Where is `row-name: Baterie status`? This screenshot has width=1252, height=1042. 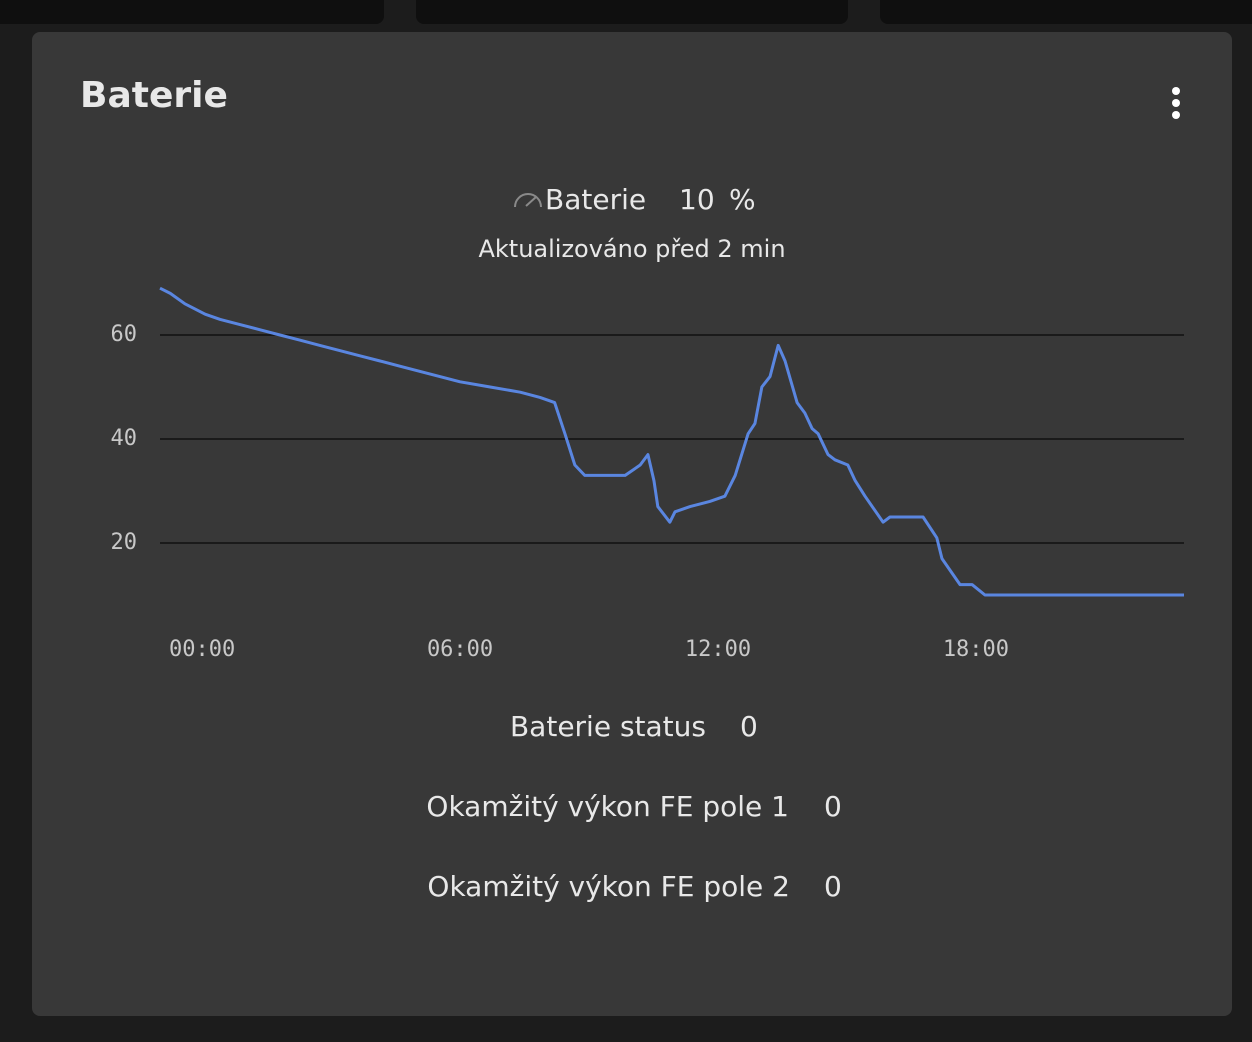
row-name: Baterie status is located at coordinates (608, 726).